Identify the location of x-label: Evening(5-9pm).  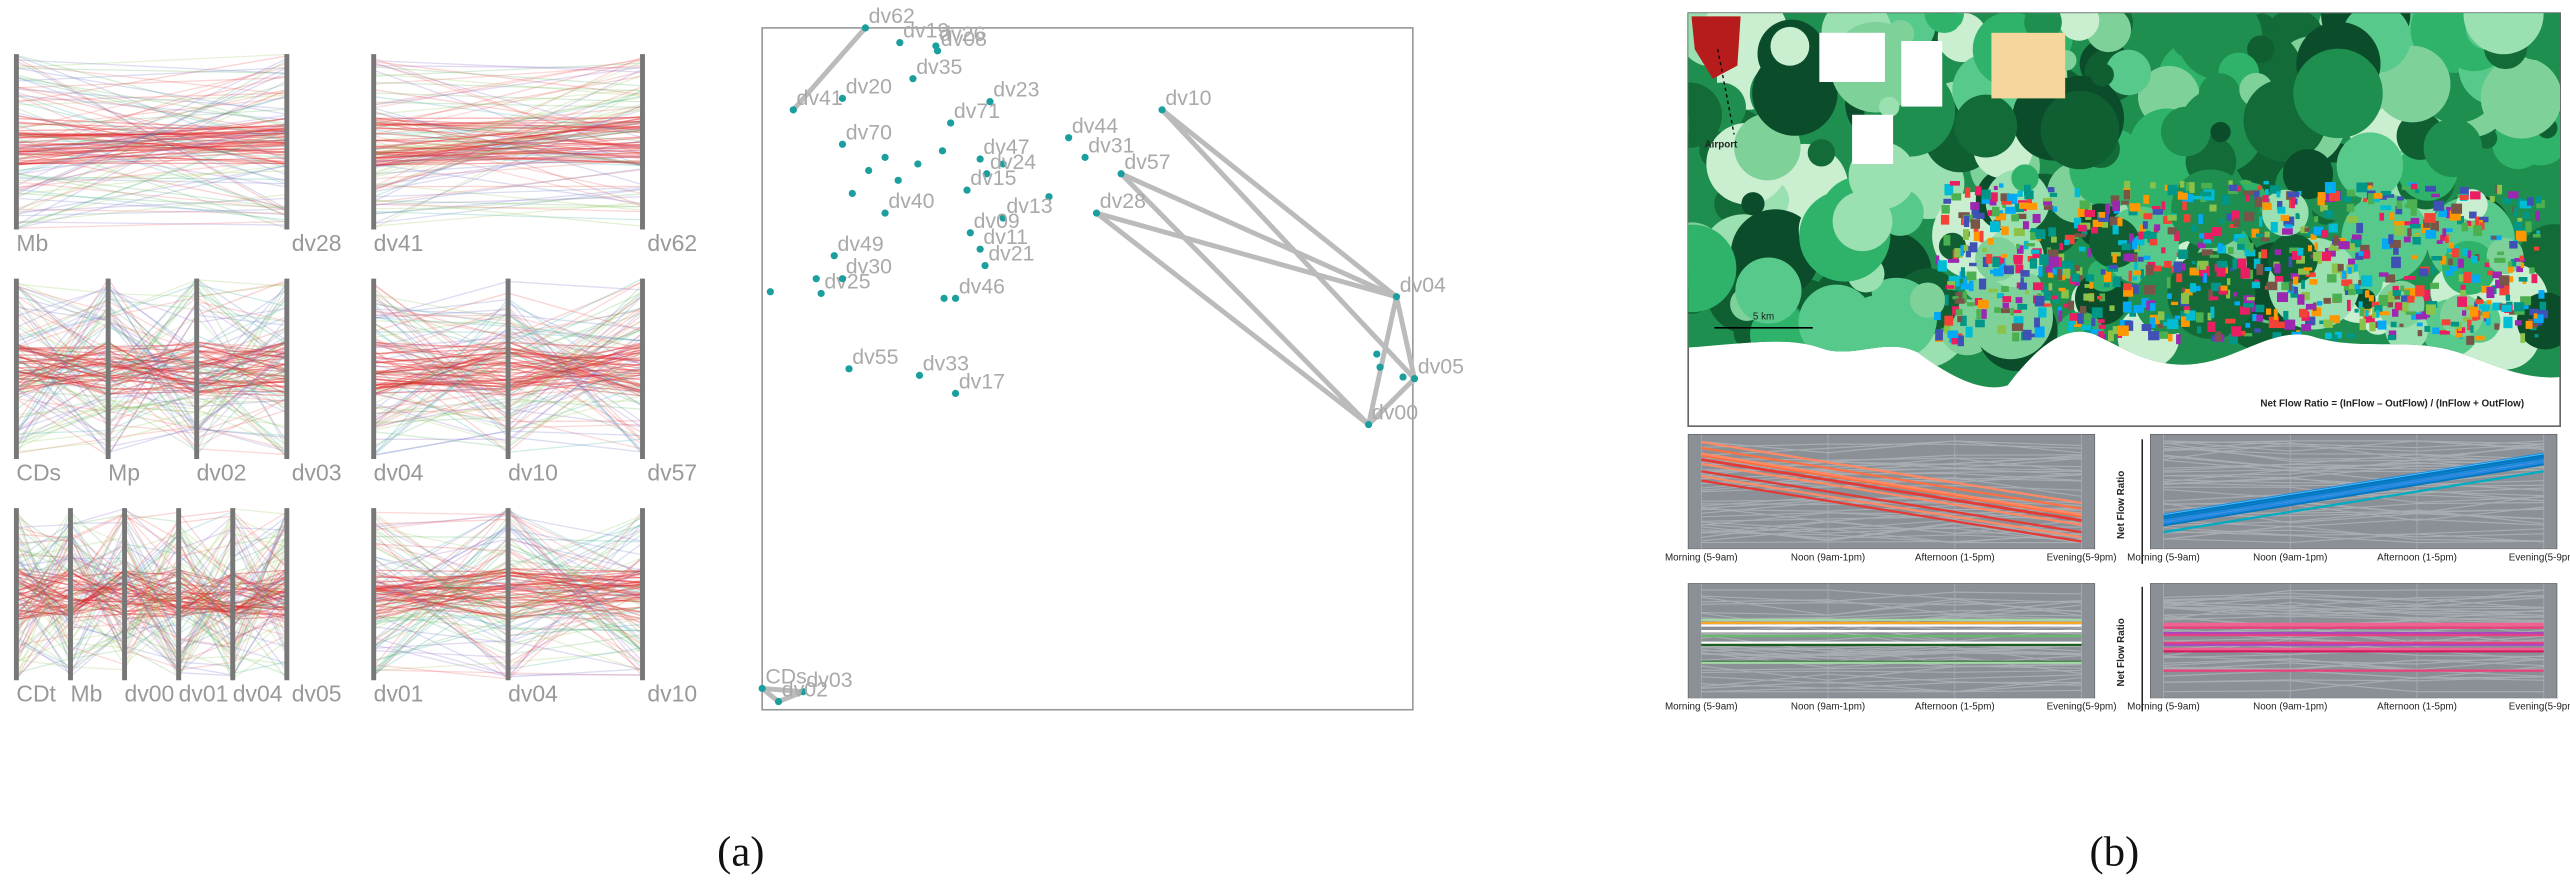
(2539, 707).